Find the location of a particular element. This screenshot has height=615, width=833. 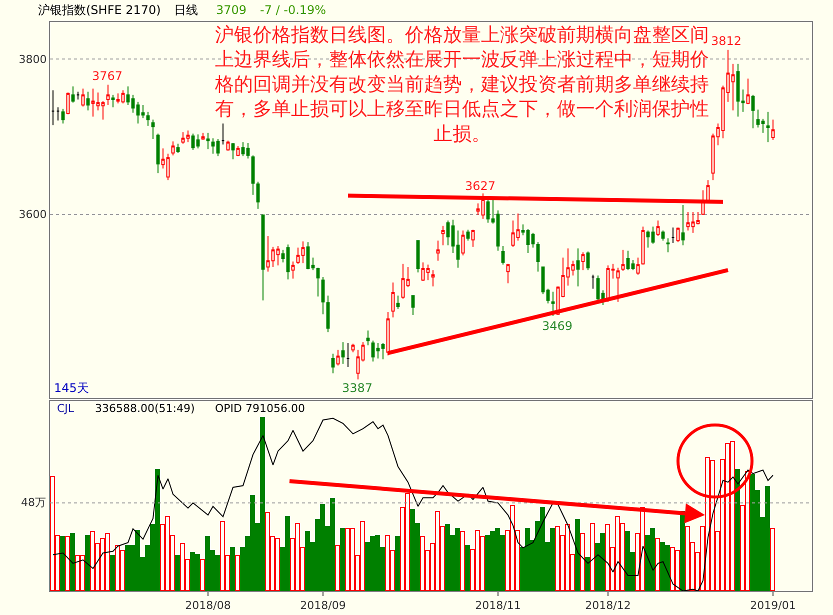

annotation: 145天 is located at coordinates (71, 388).